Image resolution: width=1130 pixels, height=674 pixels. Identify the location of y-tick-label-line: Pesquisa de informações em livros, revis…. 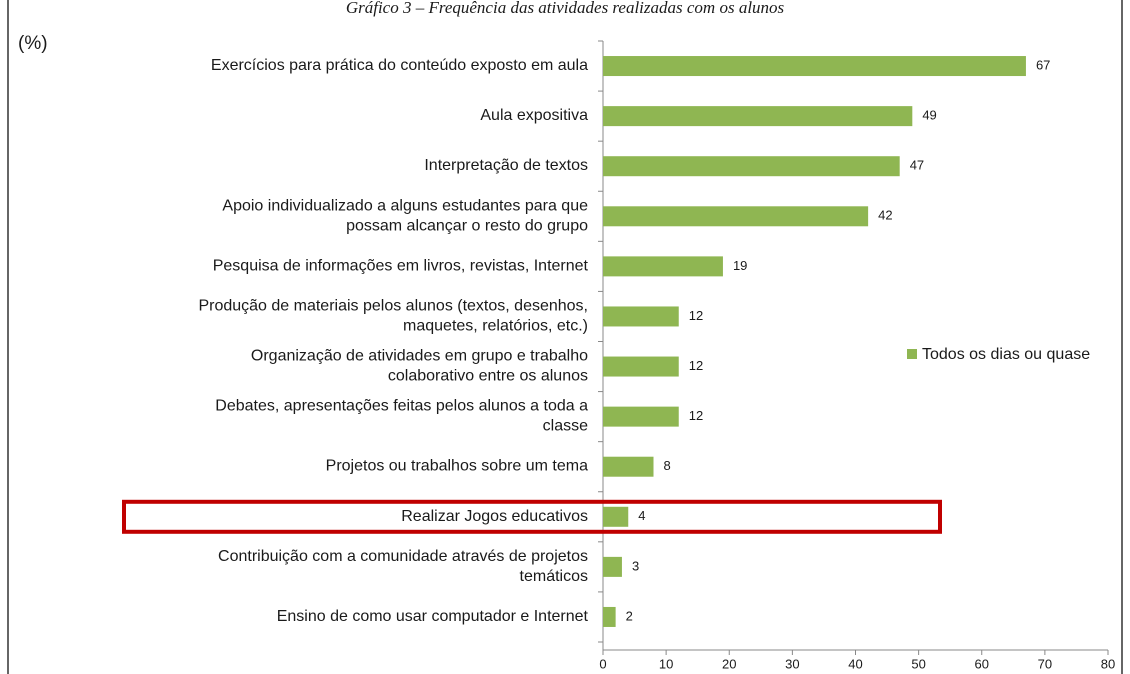
(401, 266).